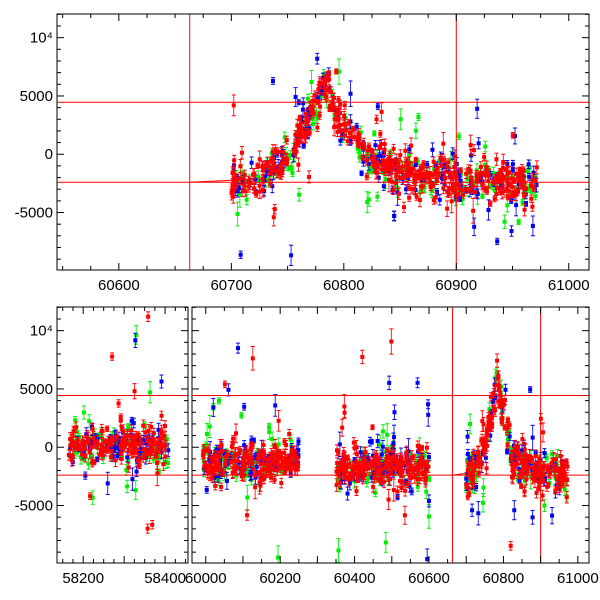  I want to click on x-tick-label: 60600, so click(119, 285).